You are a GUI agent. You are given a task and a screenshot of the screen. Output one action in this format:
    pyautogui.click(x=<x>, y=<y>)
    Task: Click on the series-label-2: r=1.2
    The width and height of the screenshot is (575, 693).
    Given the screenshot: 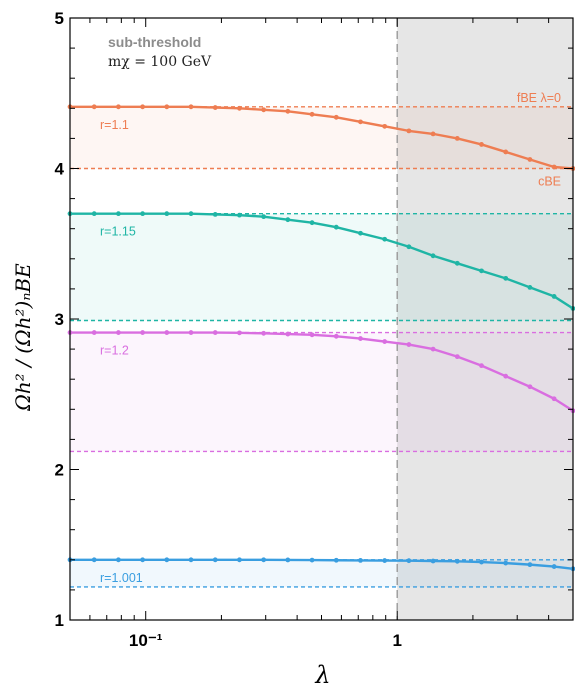 What is the action you would take?
    pyautogui.click(x=114, y=351)
    